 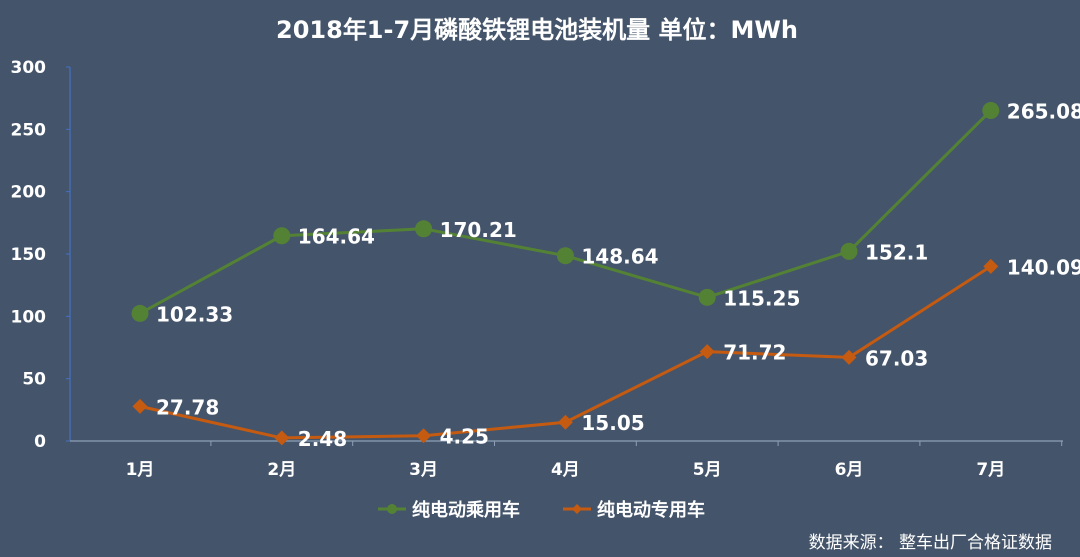 I want to click on data-label: 4.25, so click(x=464, y=437).